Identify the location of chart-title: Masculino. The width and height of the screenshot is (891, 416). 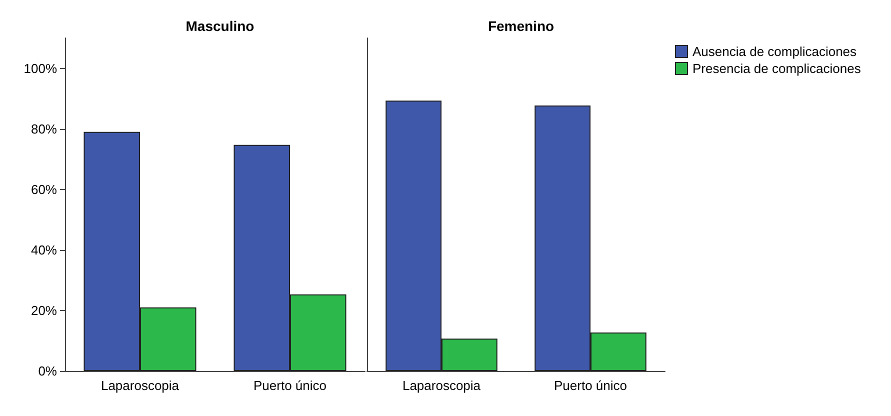
(220, 26).